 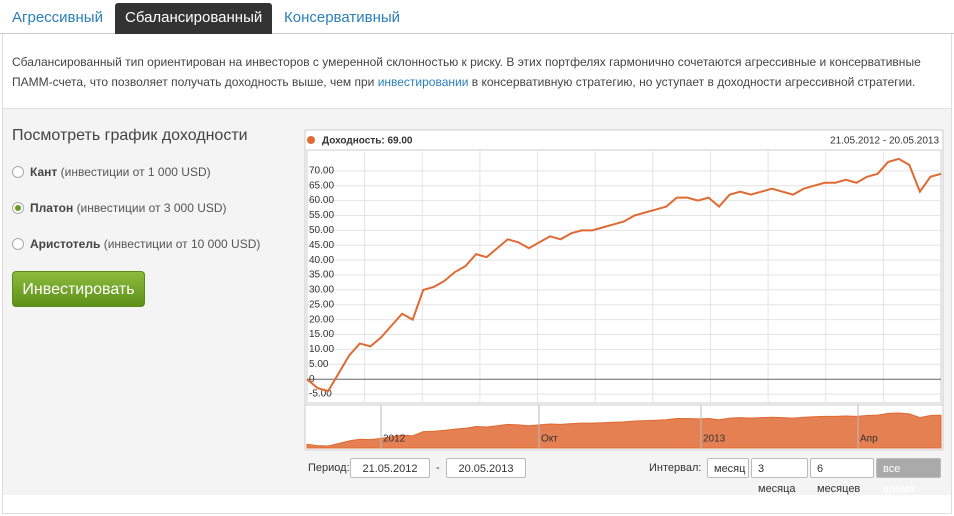 I want to click on y-tick-label: 20.00, so click(x=321, y=319).